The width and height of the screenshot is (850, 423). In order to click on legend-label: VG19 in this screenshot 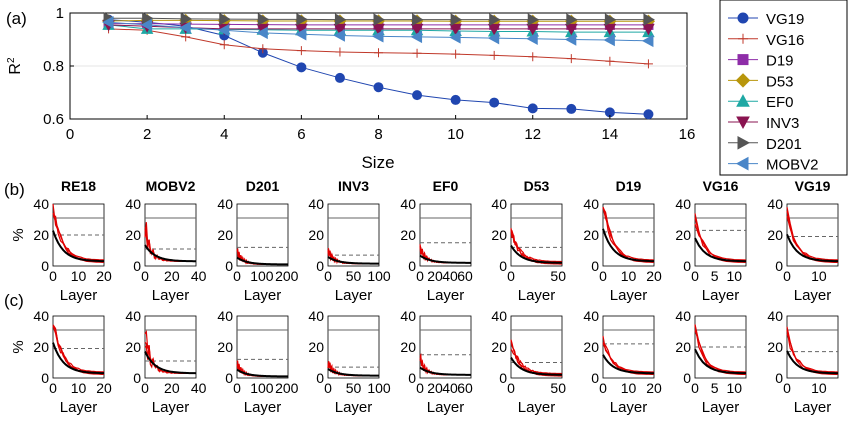, I will do `click(785, 19)`.